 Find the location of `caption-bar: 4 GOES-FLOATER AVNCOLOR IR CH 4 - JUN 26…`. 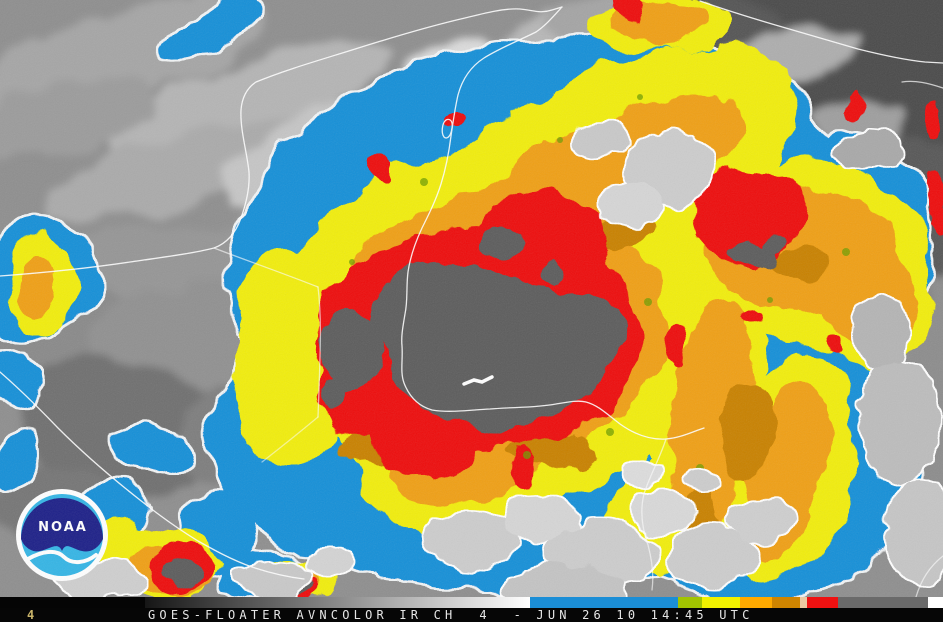

caption-bar: 4 GOES-FLOATER AVNCOLOR IR CH 4 - JUN 26… is located at coordinates (471, 615).